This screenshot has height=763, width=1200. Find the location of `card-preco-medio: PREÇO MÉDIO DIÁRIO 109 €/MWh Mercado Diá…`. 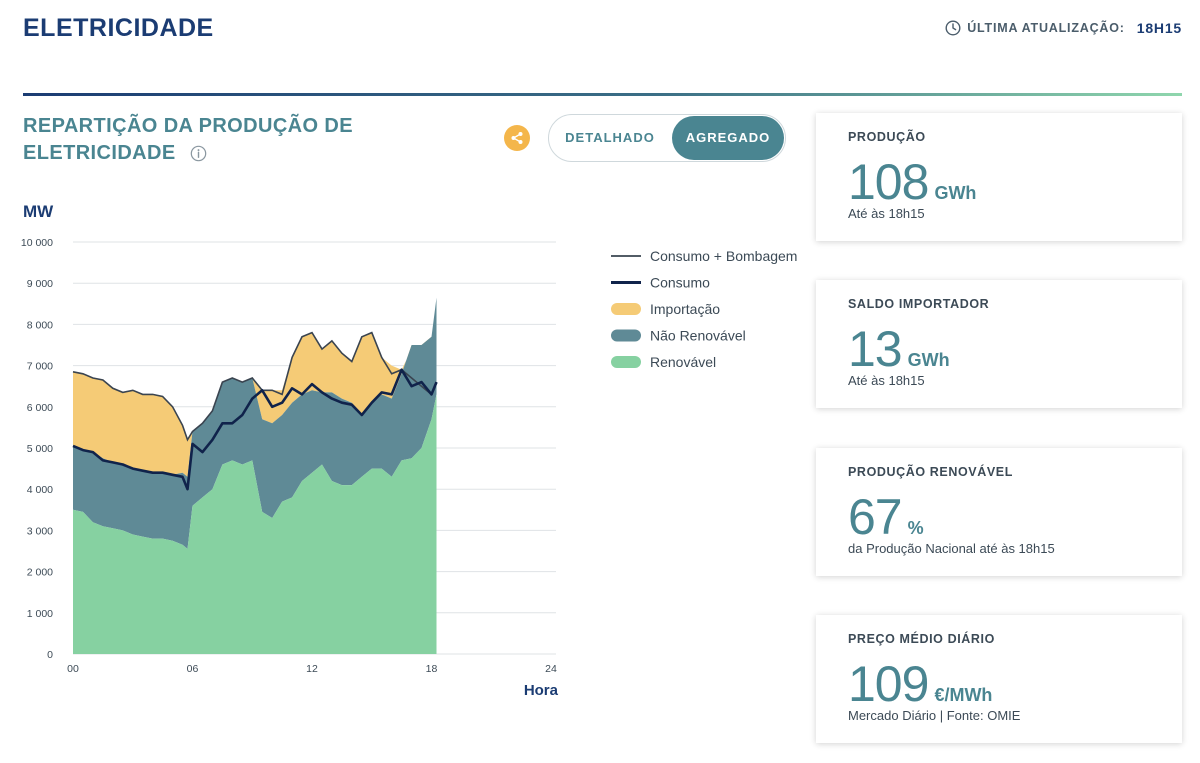

card-preco-medio: PREÇO MÉDIO DIÁRIO 109 €/MWh Mercado Diá… is located at coordinates (999, 679).